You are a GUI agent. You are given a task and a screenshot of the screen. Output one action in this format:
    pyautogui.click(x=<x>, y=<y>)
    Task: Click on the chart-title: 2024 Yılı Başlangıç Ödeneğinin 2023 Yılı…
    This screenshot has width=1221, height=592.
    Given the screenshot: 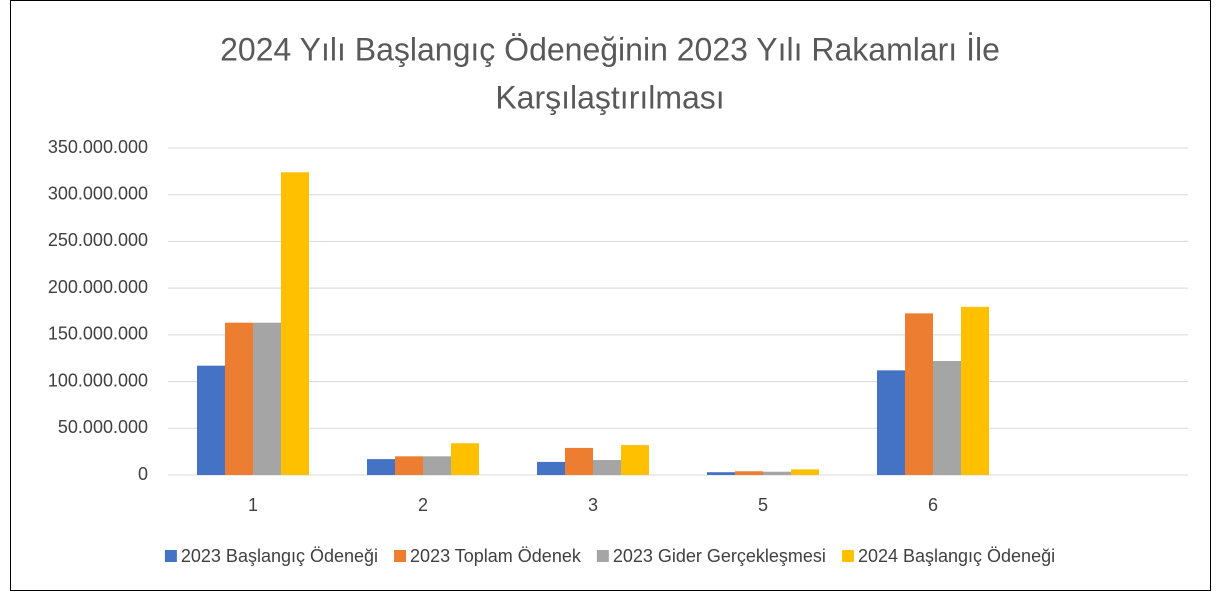 What is the action you would take?
    pyautogui.click(x=610, y=49)
    